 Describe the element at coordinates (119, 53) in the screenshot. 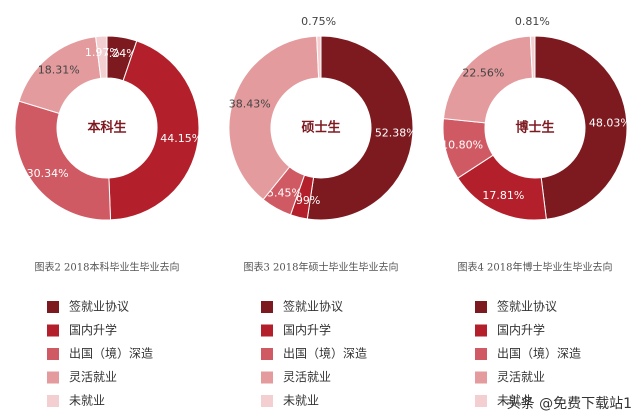

I see `value-label: 5.24%` at that location.